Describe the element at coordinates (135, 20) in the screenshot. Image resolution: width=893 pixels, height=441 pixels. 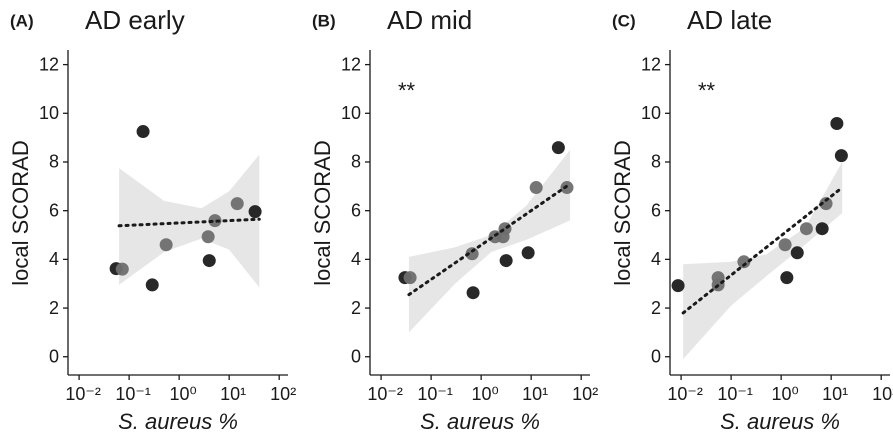
I see `panel-title: AD early` at that location.